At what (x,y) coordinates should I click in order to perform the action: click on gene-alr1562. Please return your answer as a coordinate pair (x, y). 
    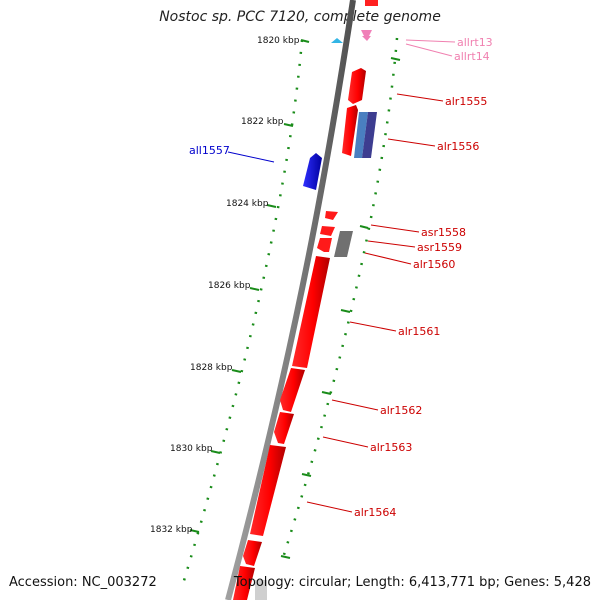
    Looking at the image, I should click on (292, 390).